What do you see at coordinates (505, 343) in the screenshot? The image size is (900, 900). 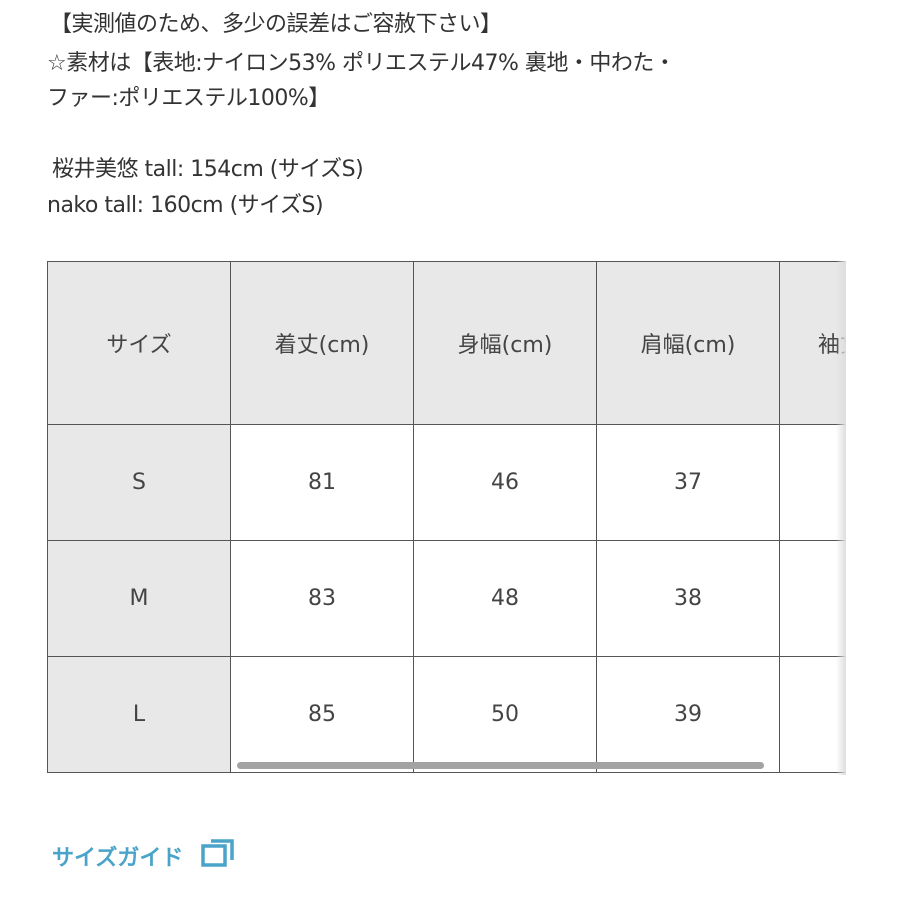 I see `header-cell: 身幅(cm)` at bounding box center [505, 343].